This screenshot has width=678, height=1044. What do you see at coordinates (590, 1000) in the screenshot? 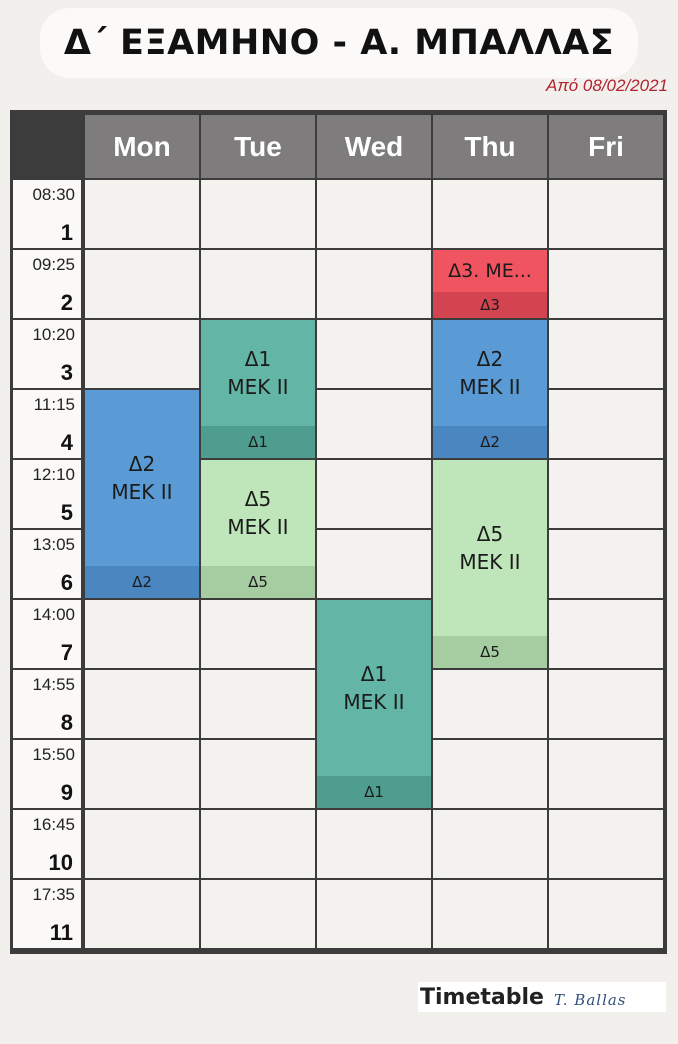
I see `footer-author: T. Ballas` at bounding box center [590, 1000].